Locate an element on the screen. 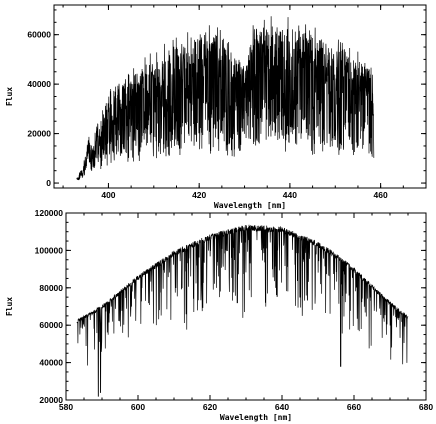 This screenshot has height=424, width=436. y-tick-label: 120000 is located at coordinates (49, 213).